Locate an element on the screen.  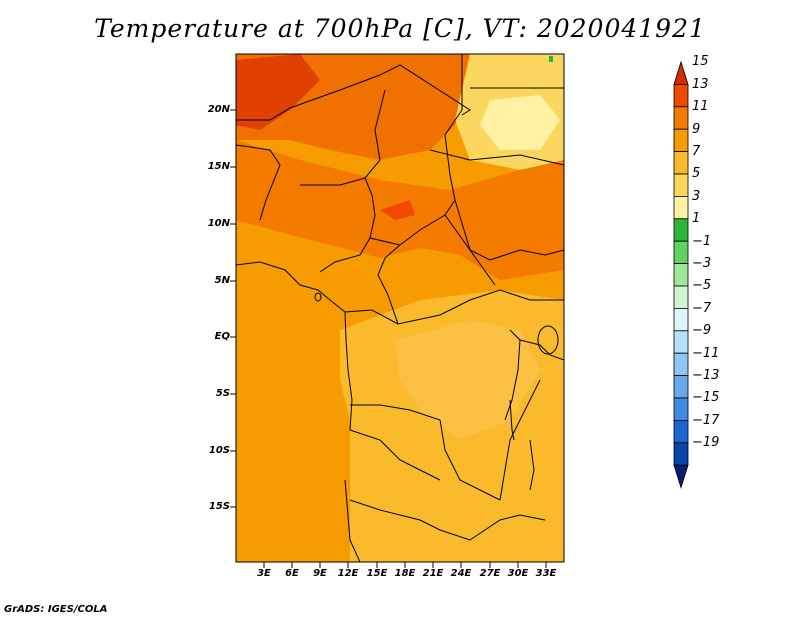
lon-label: 6E is located at coordinates (292, 573).